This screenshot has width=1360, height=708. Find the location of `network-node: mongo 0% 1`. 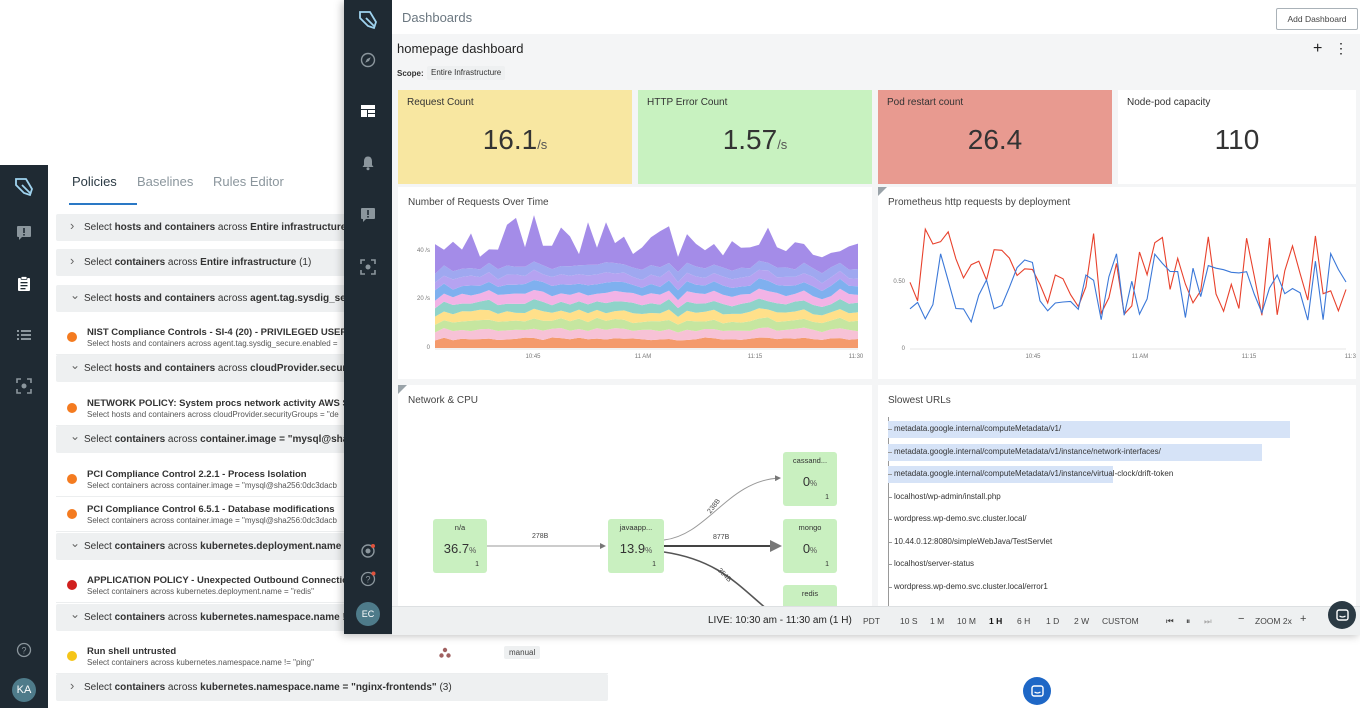

network-node: mongo 0% 1 is located at coordinates (810, 546).